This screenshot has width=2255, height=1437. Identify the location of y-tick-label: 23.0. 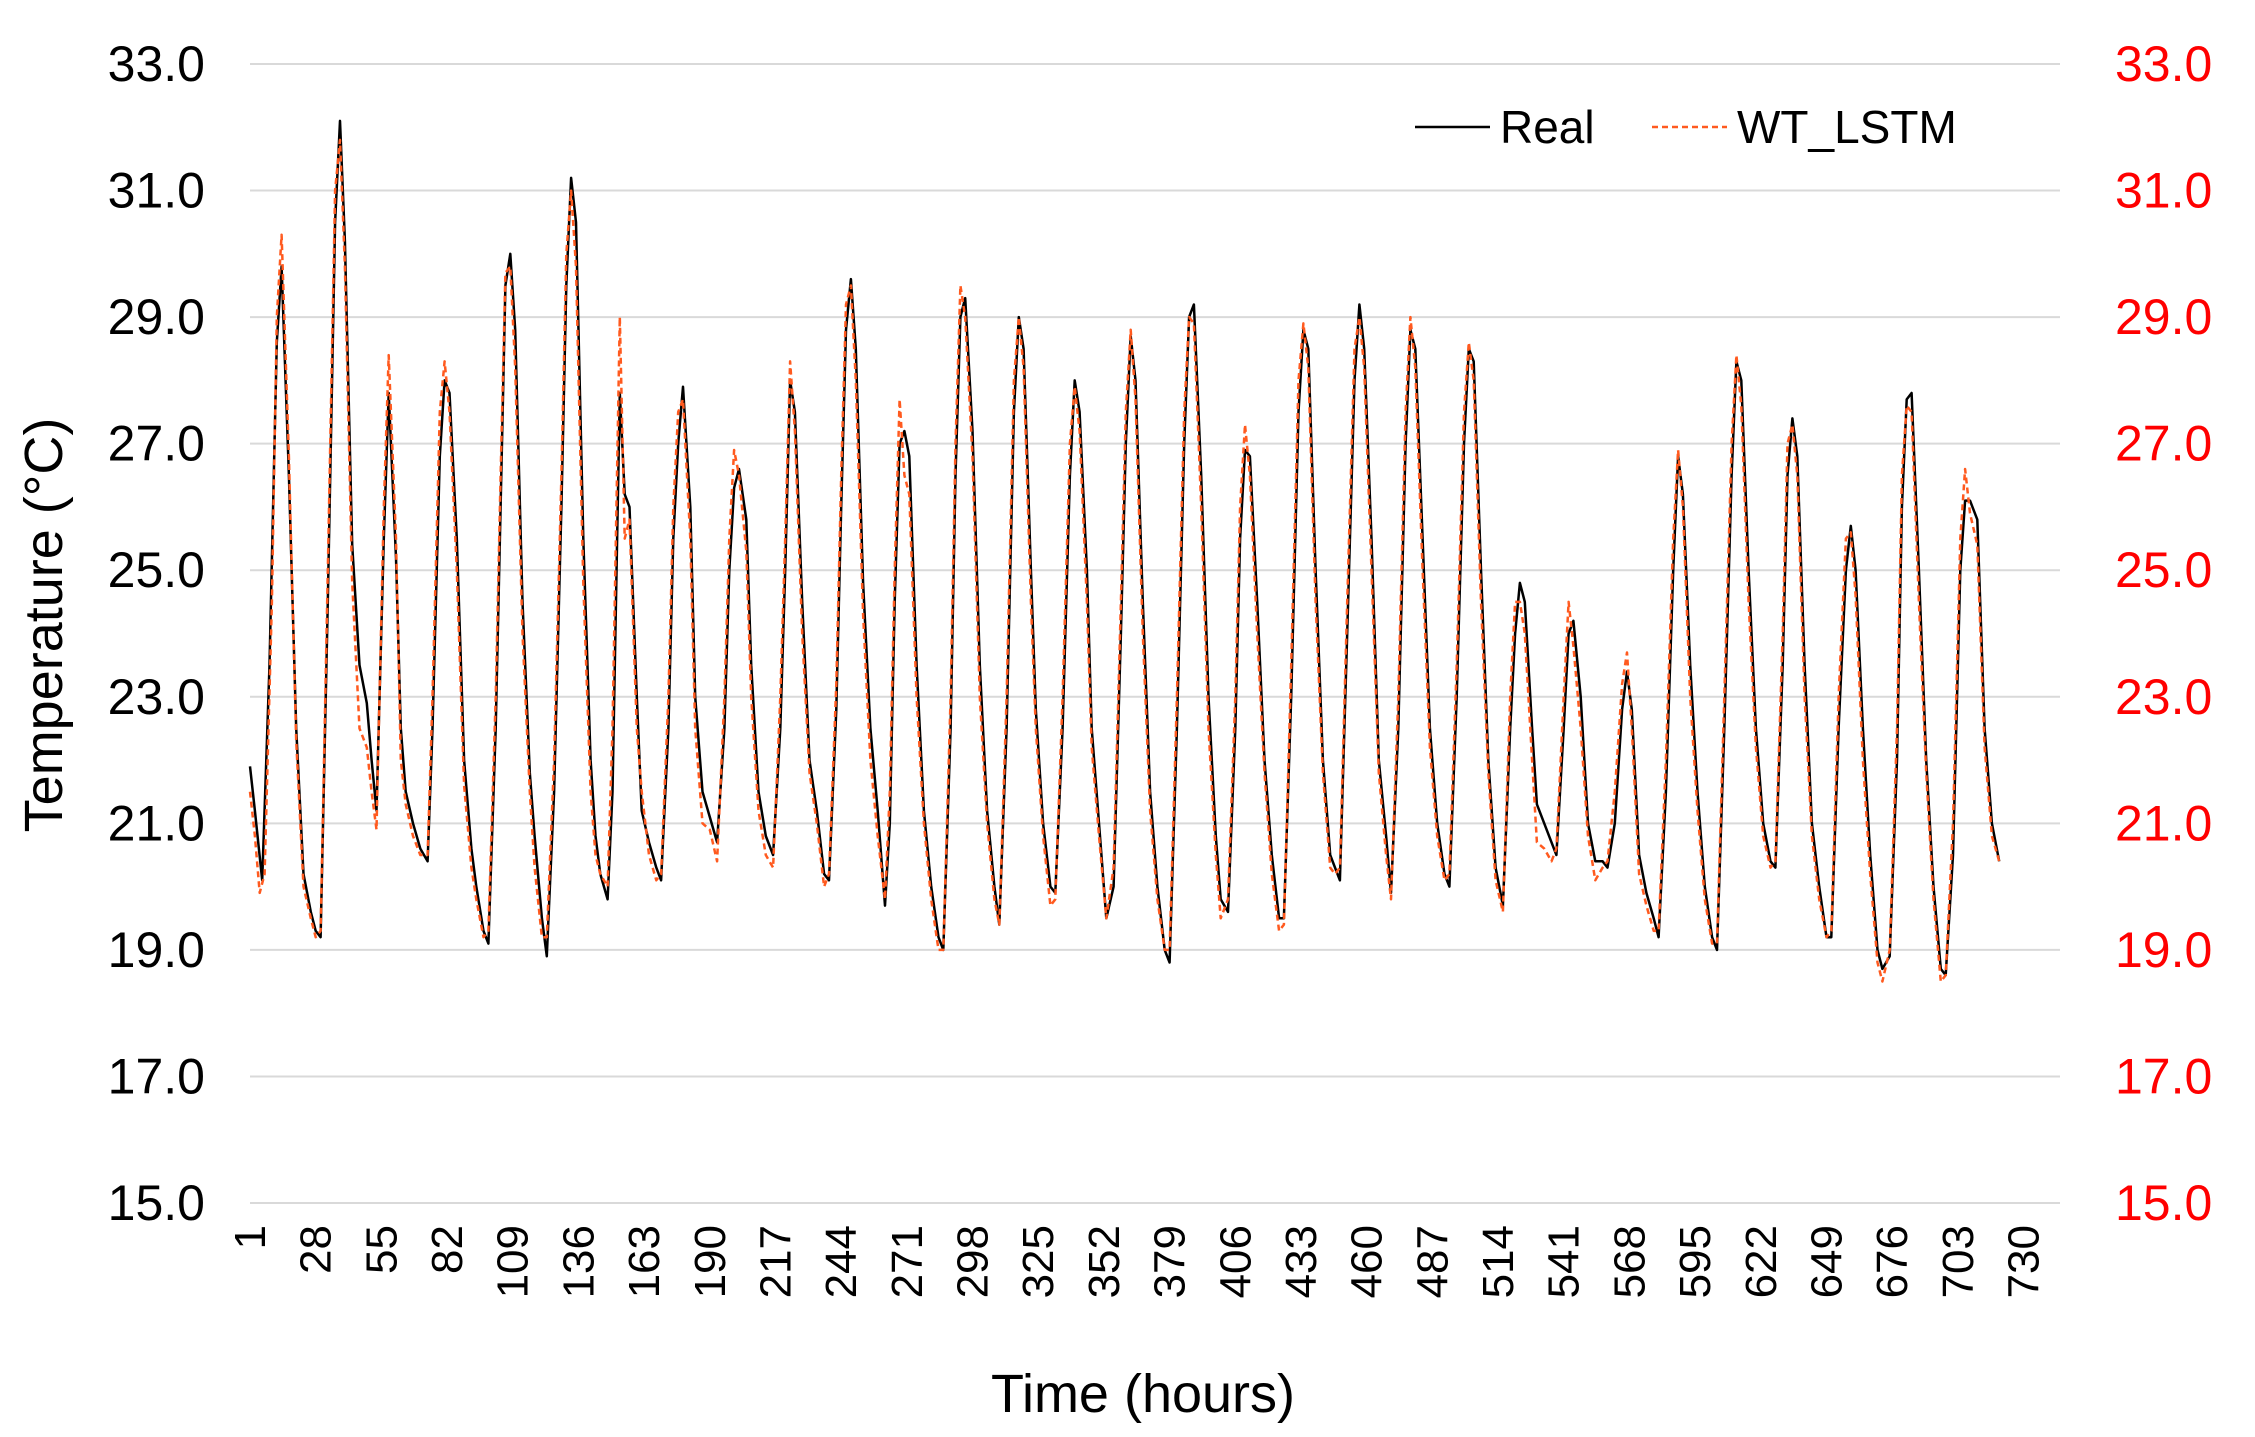
(156, 697).